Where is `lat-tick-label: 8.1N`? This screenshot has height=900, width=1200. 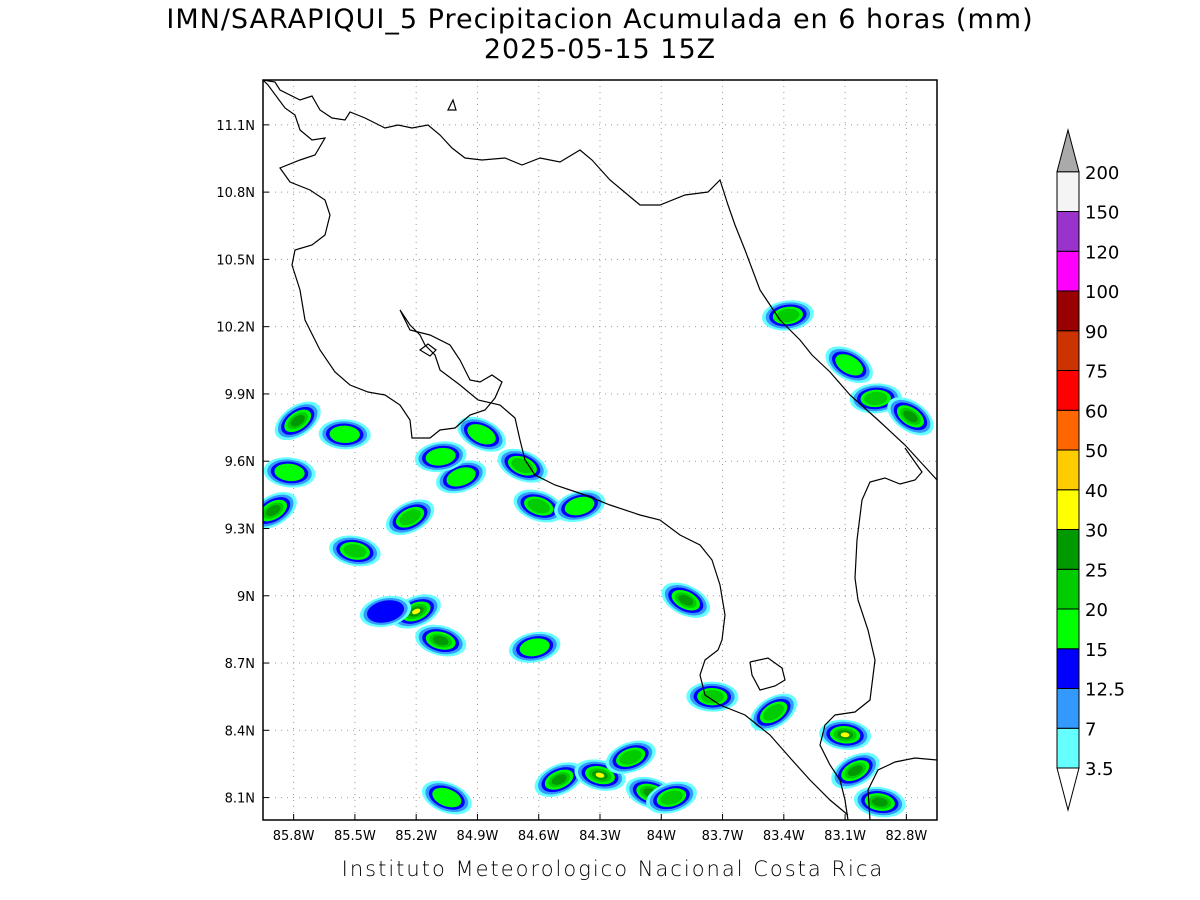 lat-tick-label: 8.1N is located at coordinates (240, 799).